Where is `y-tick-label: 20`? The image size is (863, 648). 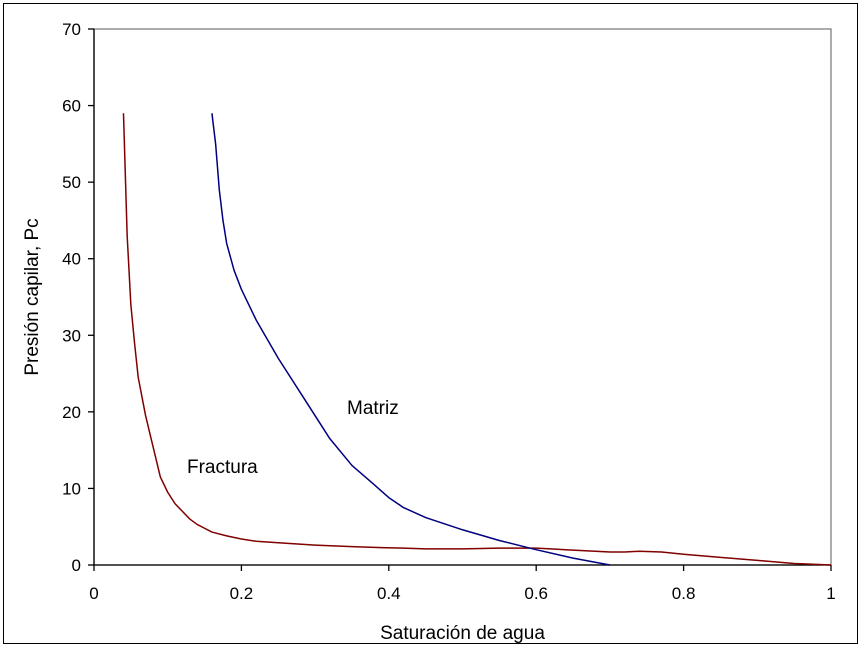
y-tick-label: 20 is located at coordinates (71, 412).